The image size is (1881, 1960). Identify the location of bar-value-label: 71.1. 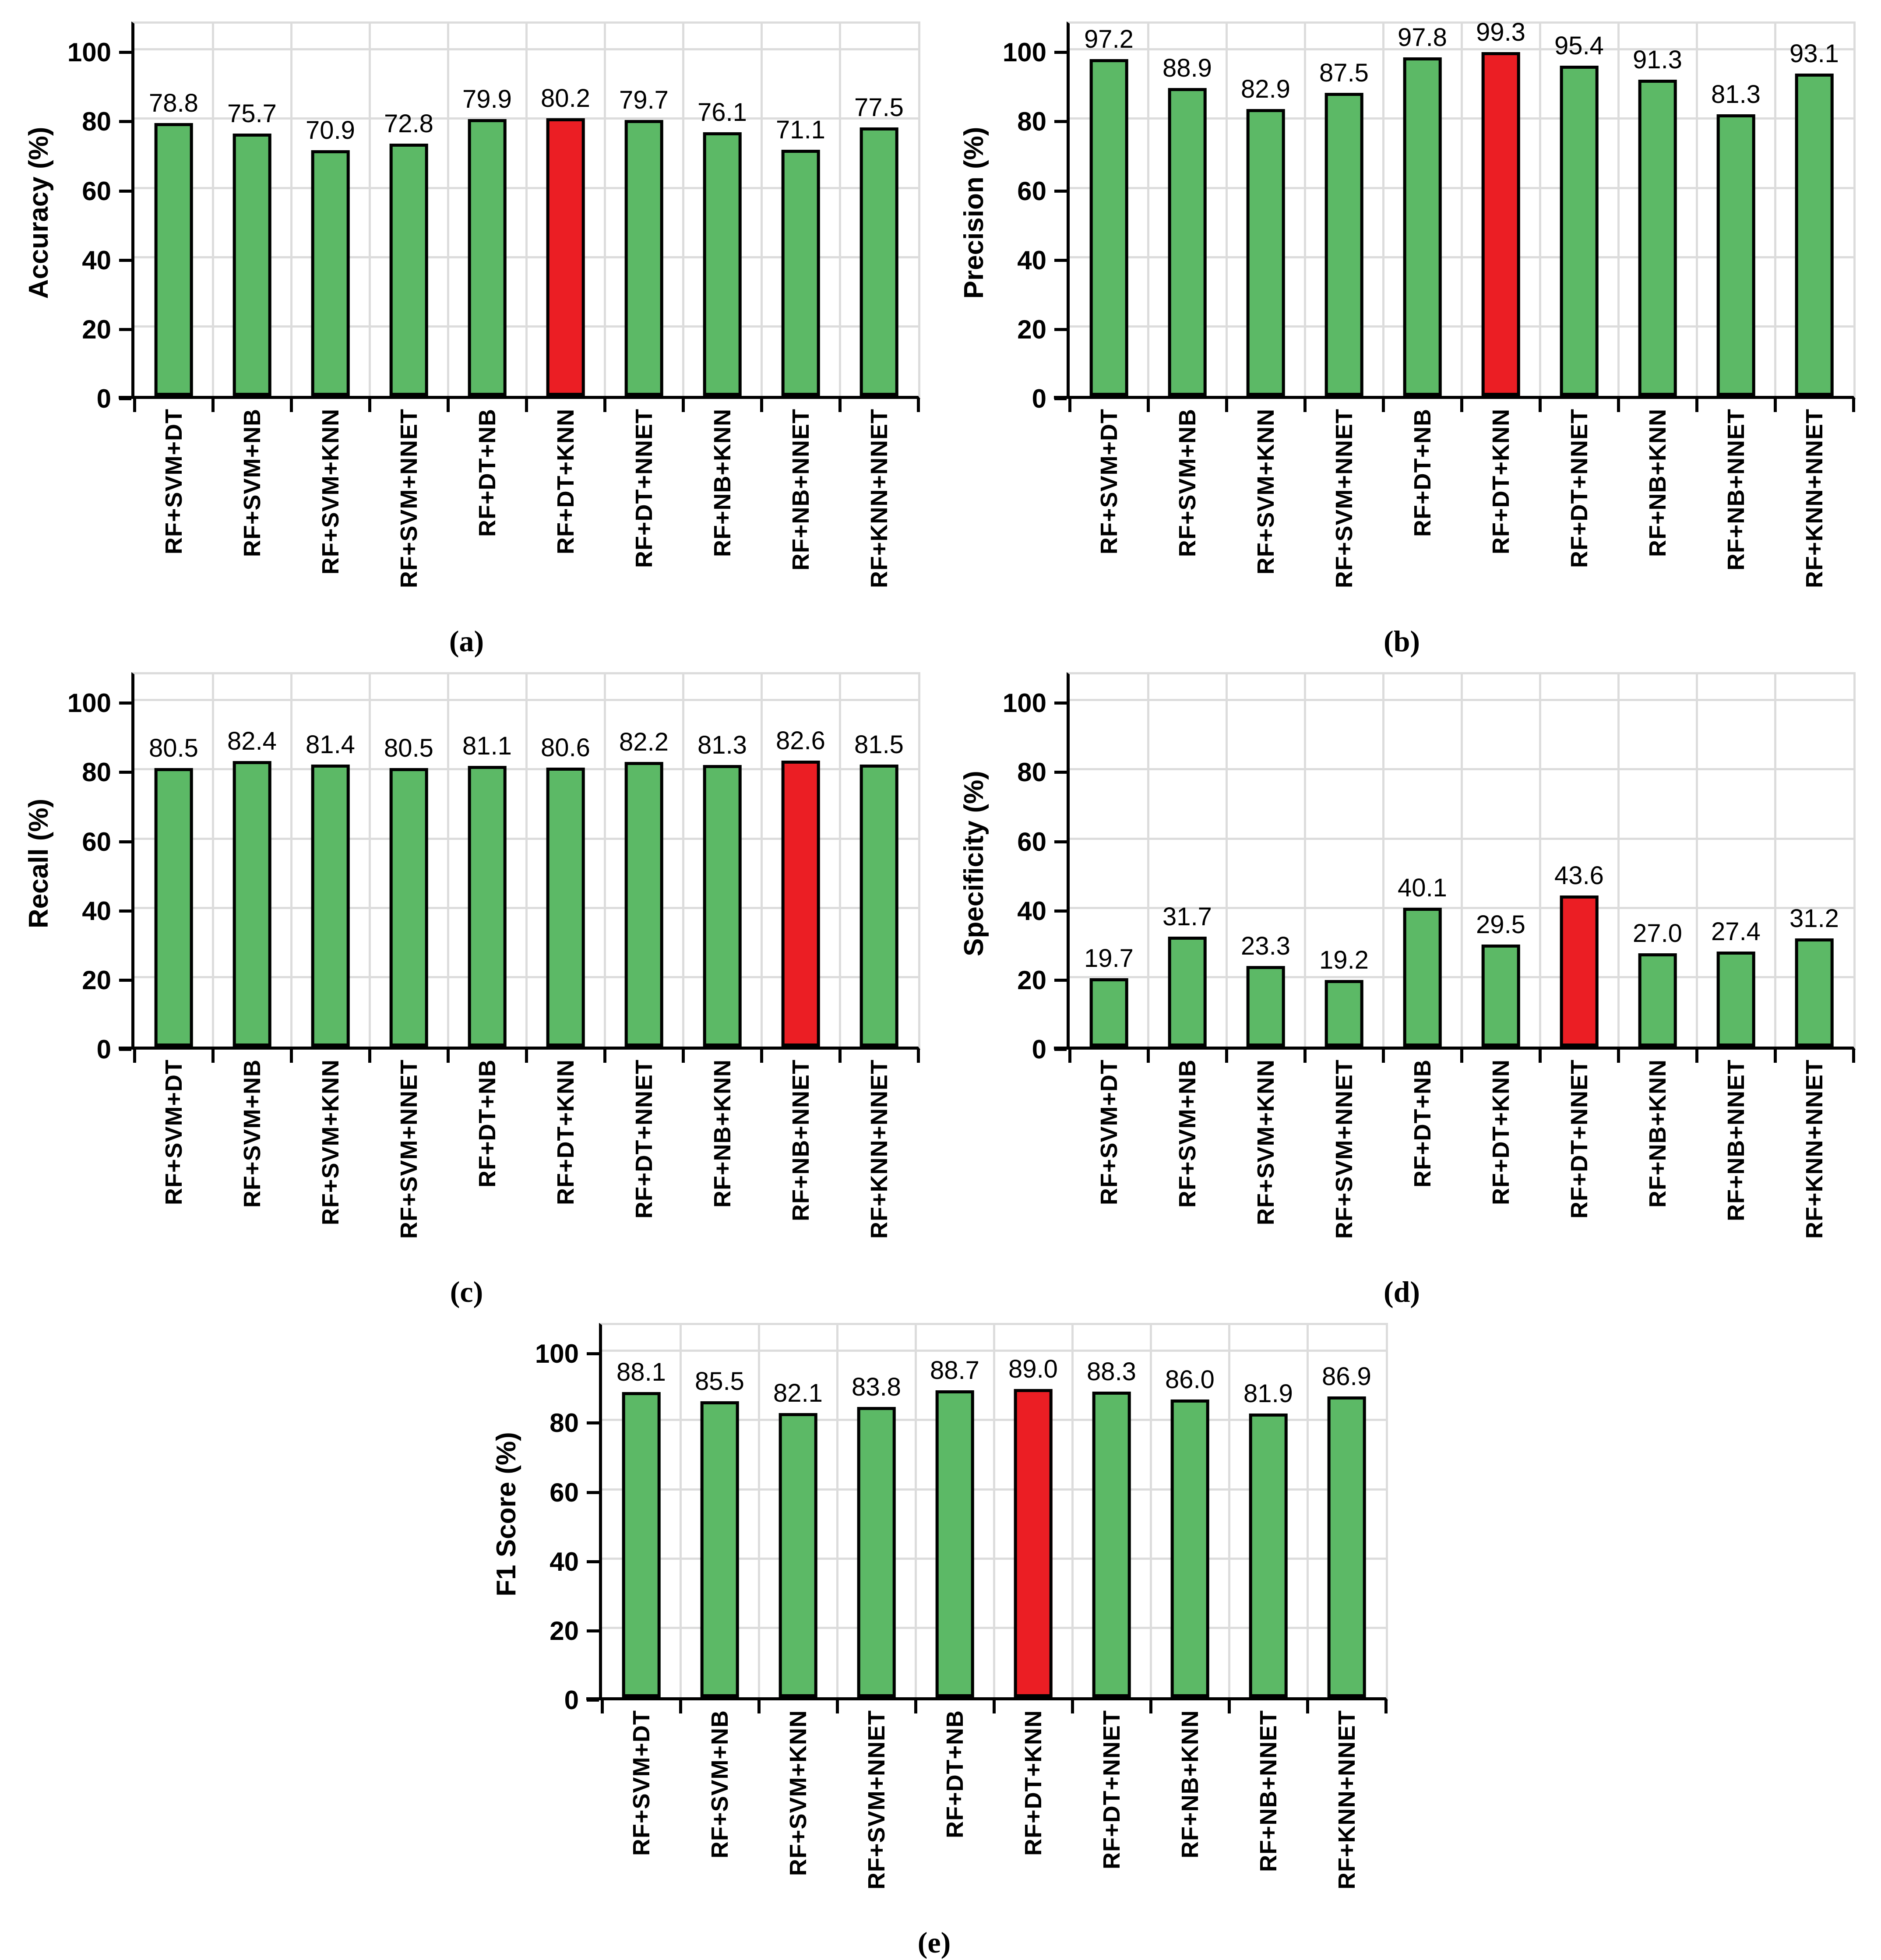
(800, 130).